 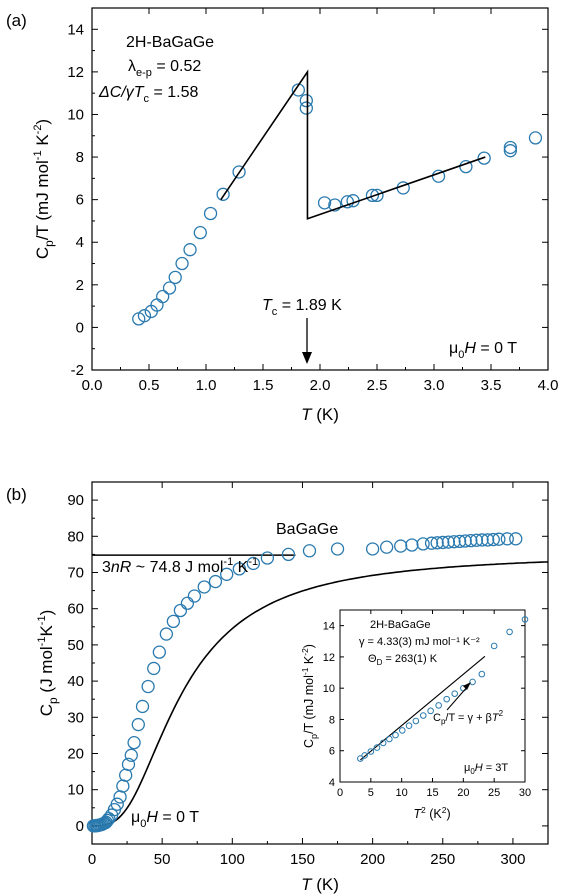 What do you see at coordinates (80, 826) in the screenshot?
I see `b-y-tick-label: 0` at bounding box center [80, 826].